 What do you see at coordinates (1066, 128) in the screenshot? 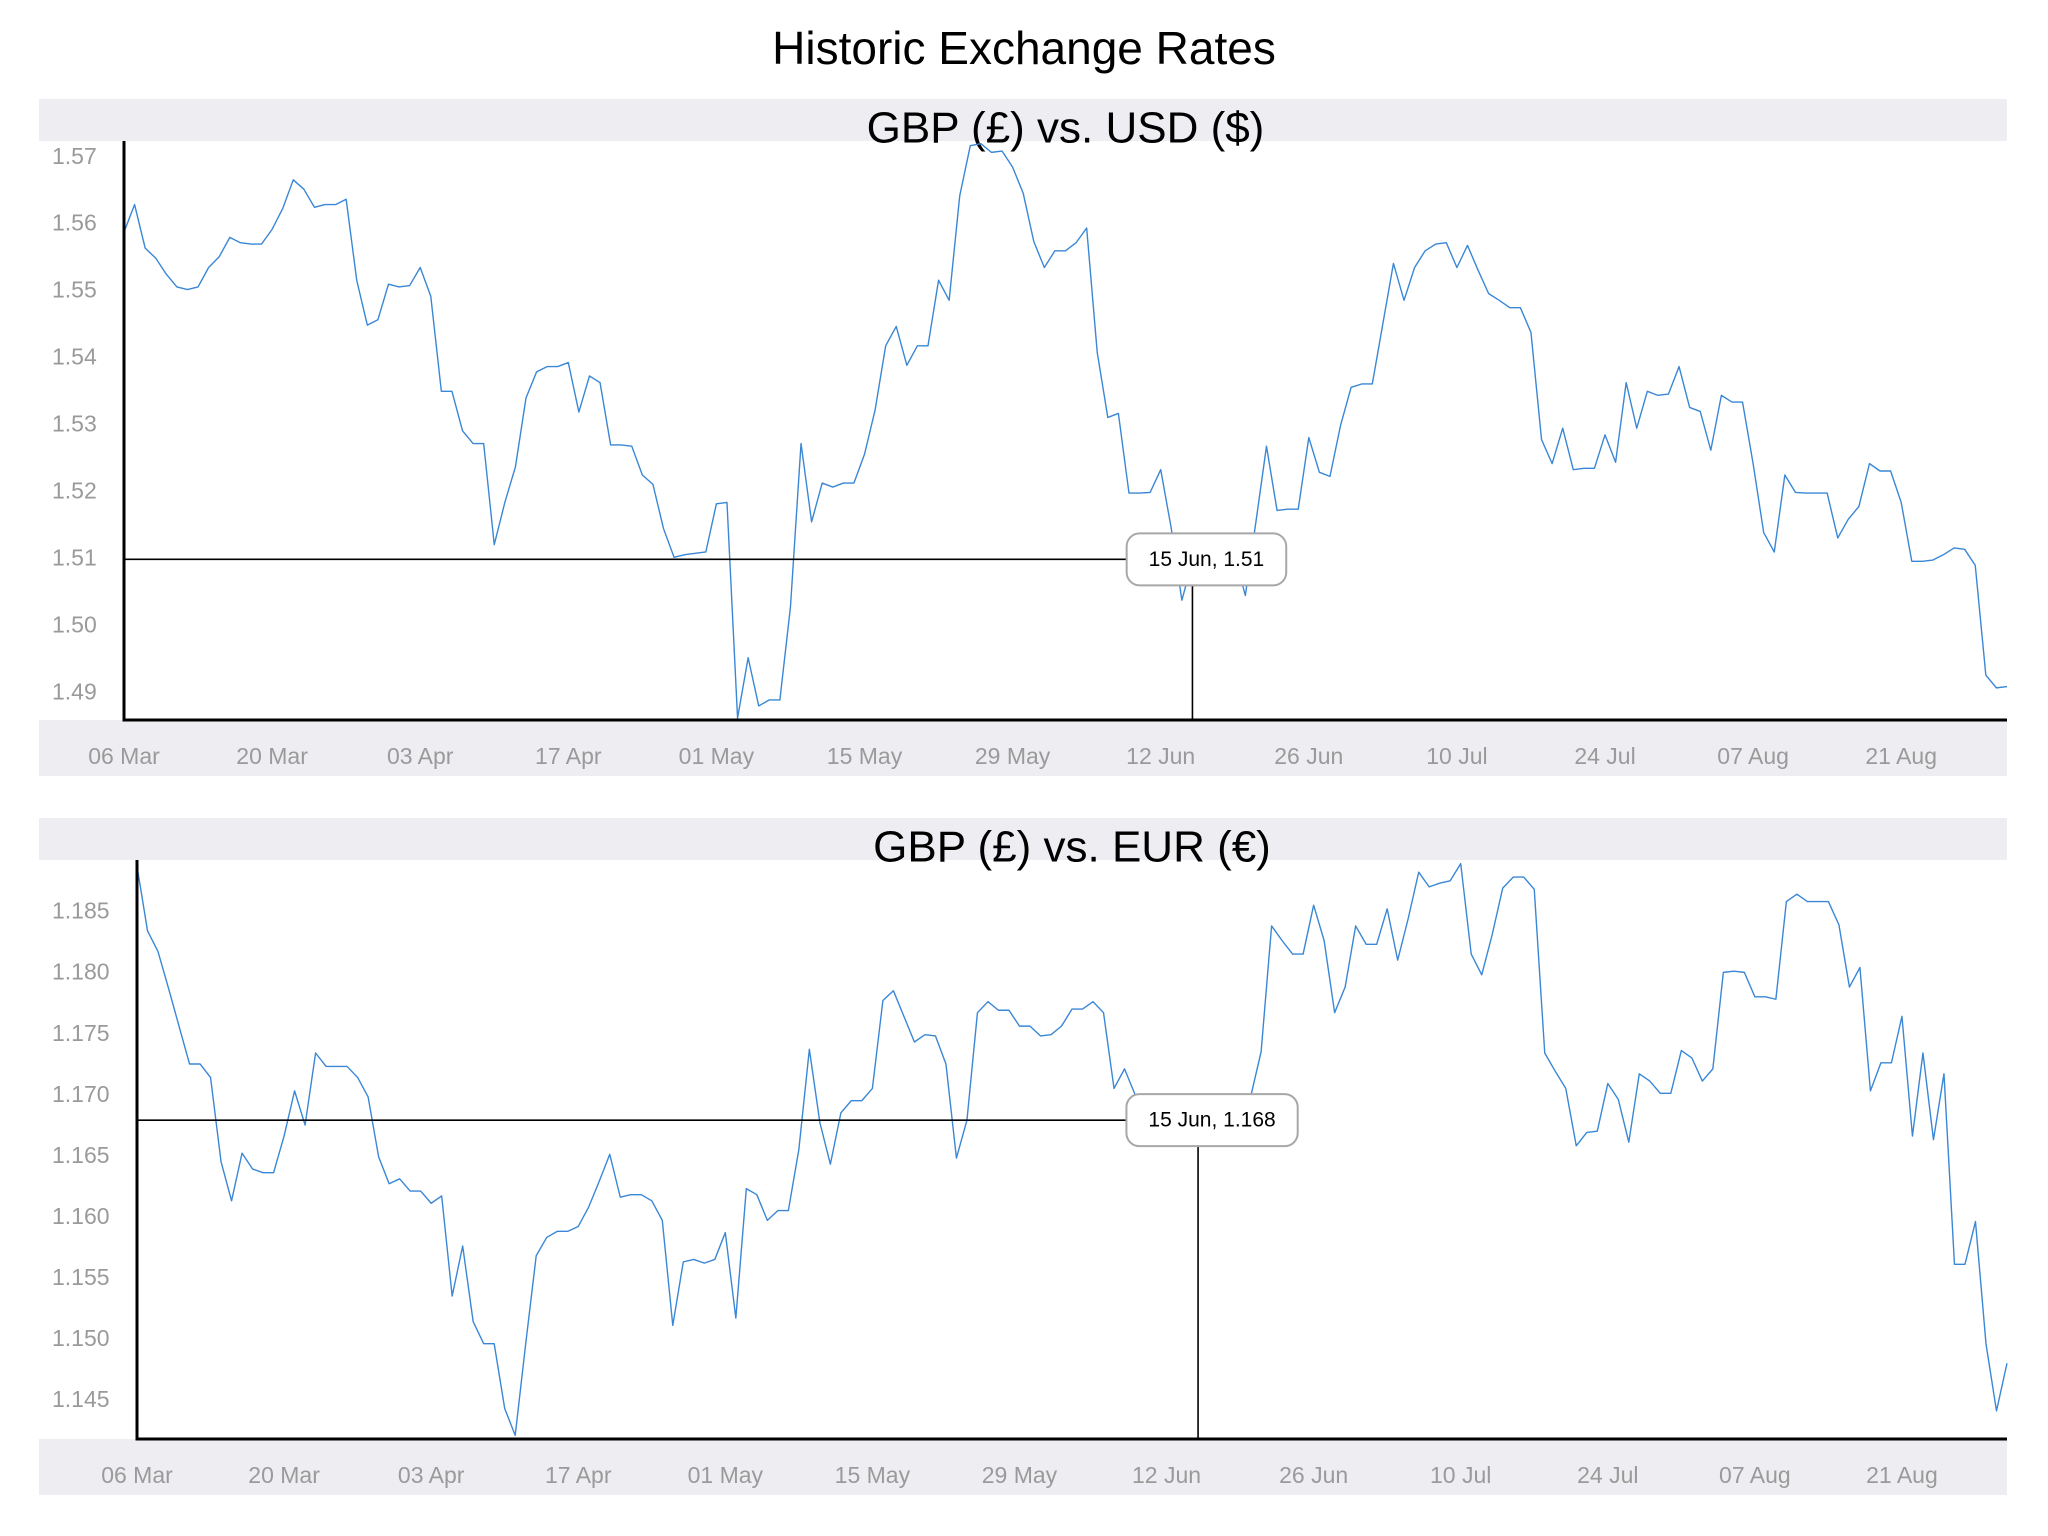
I see `chart-title: GBP (£) vs. USD ($)` at bounding box center [1066, 128].